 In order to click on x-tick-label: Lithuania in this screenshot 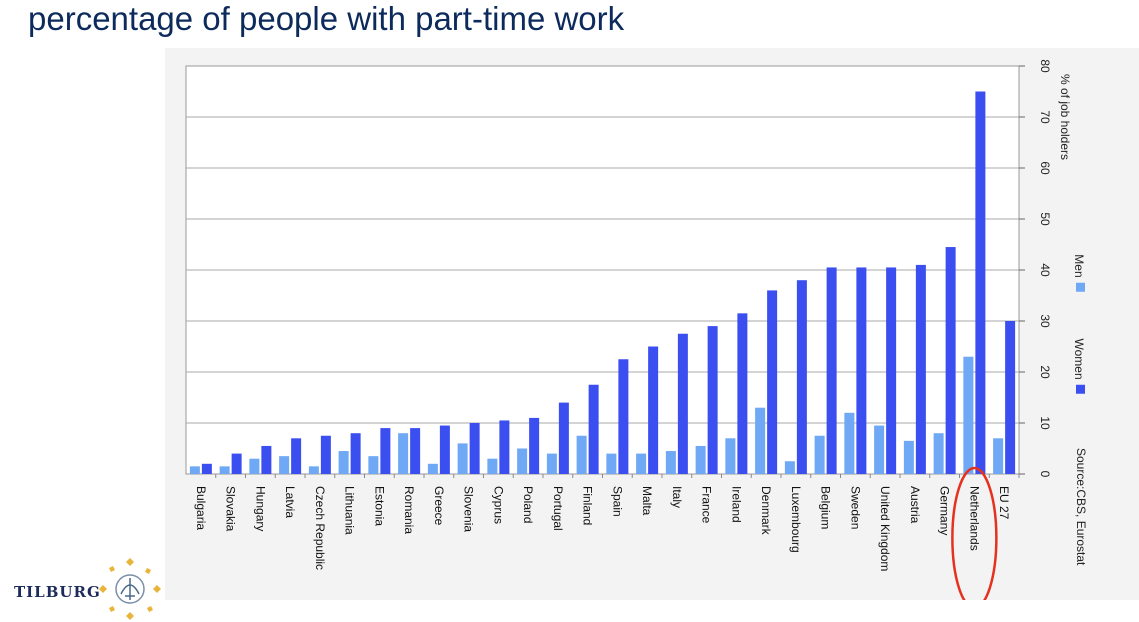, I will do `click(350, 510)`.